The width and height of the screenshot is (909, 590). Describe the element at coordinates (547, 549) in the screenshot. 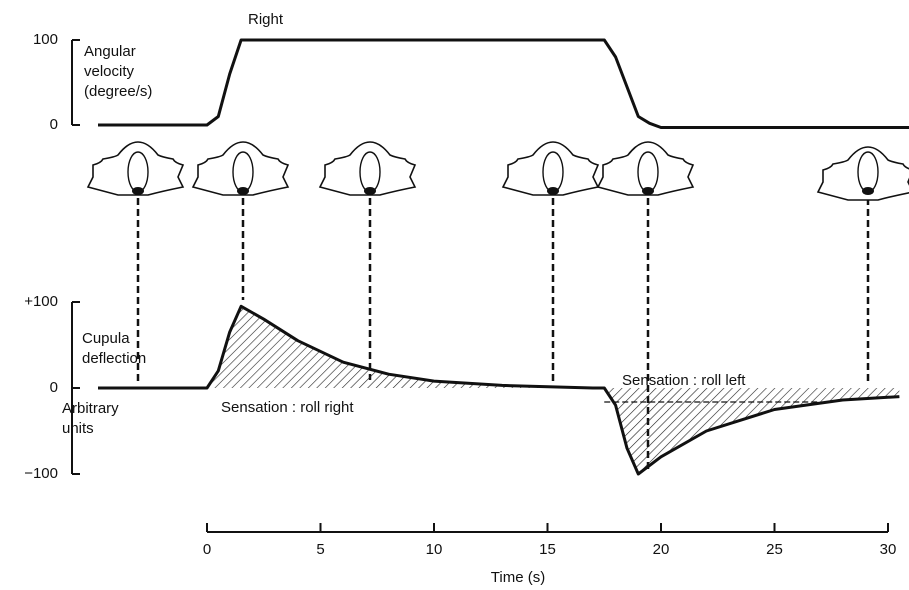

I see `x-tick-label: 15` at that location.